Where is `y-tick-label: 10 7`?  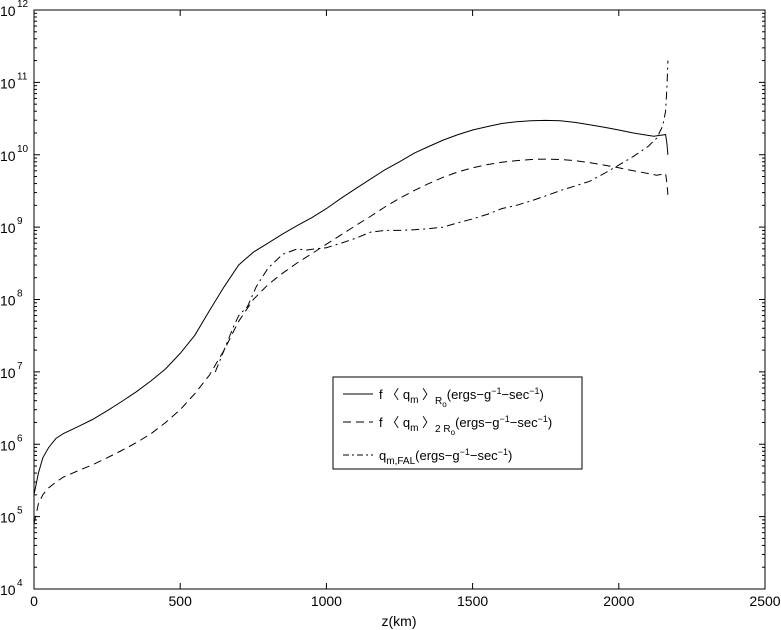
y-tick-label: 10 7 is located at coordinates (11, 371).